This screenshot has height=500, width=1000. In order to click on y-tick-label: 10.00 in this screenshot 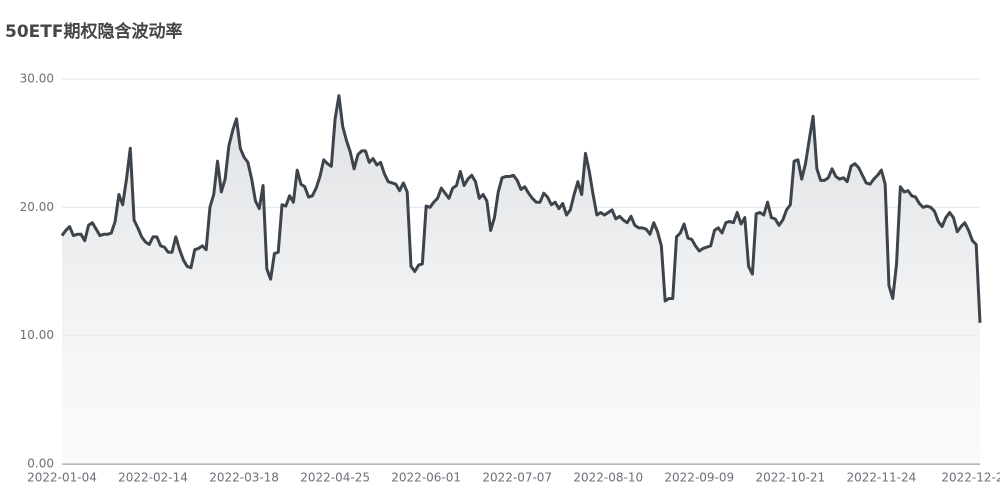, I will do `click(37, 335)`.